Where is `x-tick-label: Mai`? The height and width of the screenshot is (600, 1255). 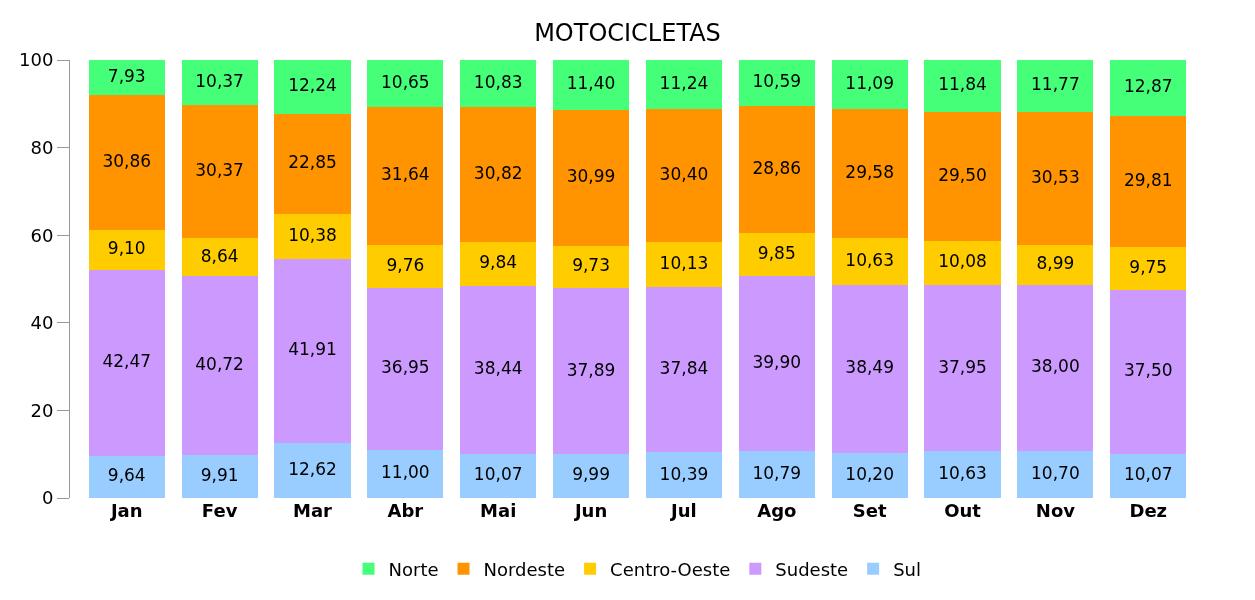
x-tick-label: Mai is located at coordinates (498, 510).